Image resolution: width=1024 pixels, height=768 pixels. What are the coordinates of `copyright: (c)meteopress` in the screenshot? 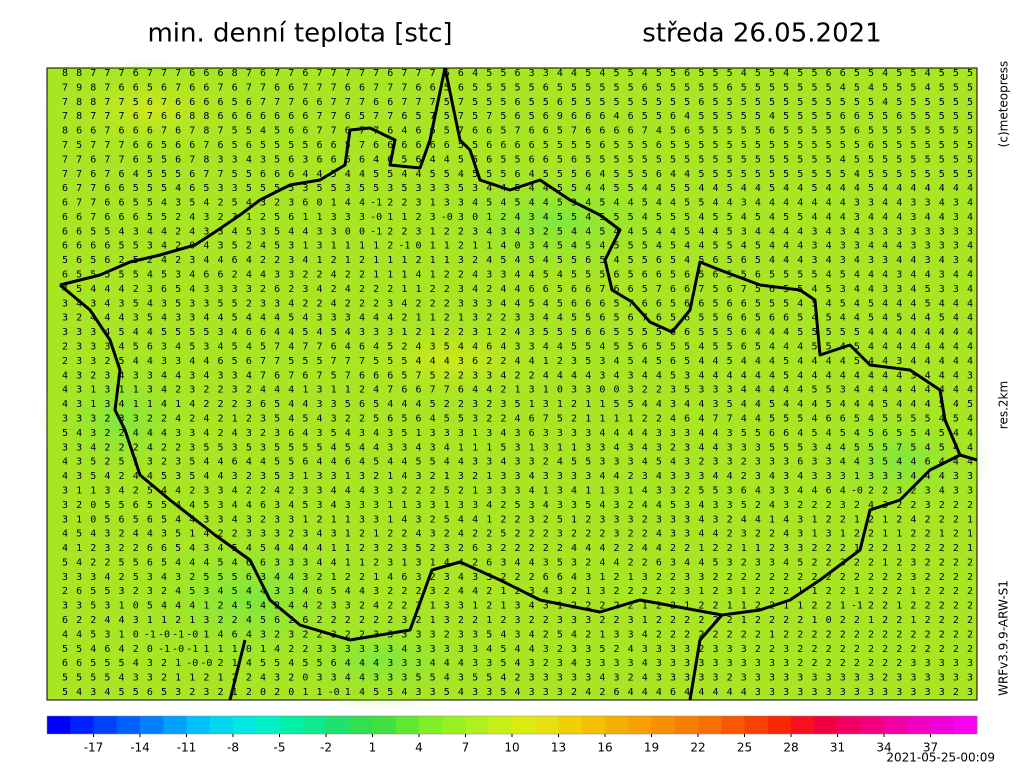 It's located at (1004, 104).